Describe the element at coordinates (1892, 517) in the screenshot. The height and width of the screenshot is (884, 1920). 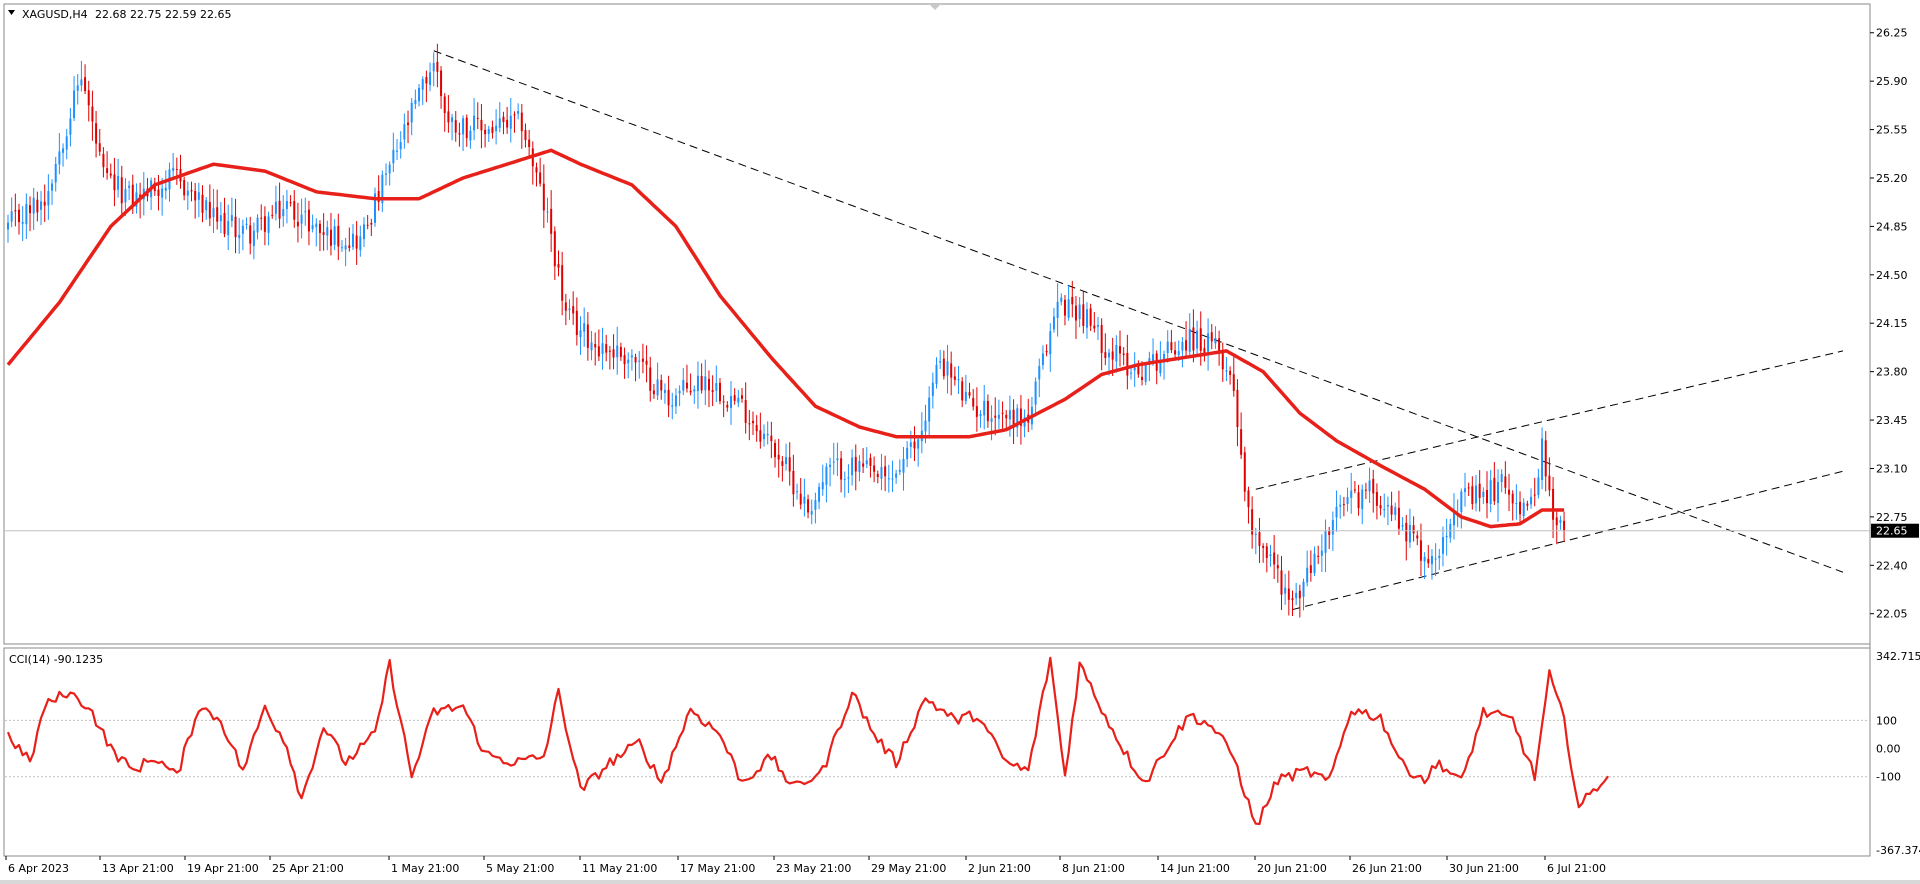
I see `price-axis-label: 22.75` at that location.